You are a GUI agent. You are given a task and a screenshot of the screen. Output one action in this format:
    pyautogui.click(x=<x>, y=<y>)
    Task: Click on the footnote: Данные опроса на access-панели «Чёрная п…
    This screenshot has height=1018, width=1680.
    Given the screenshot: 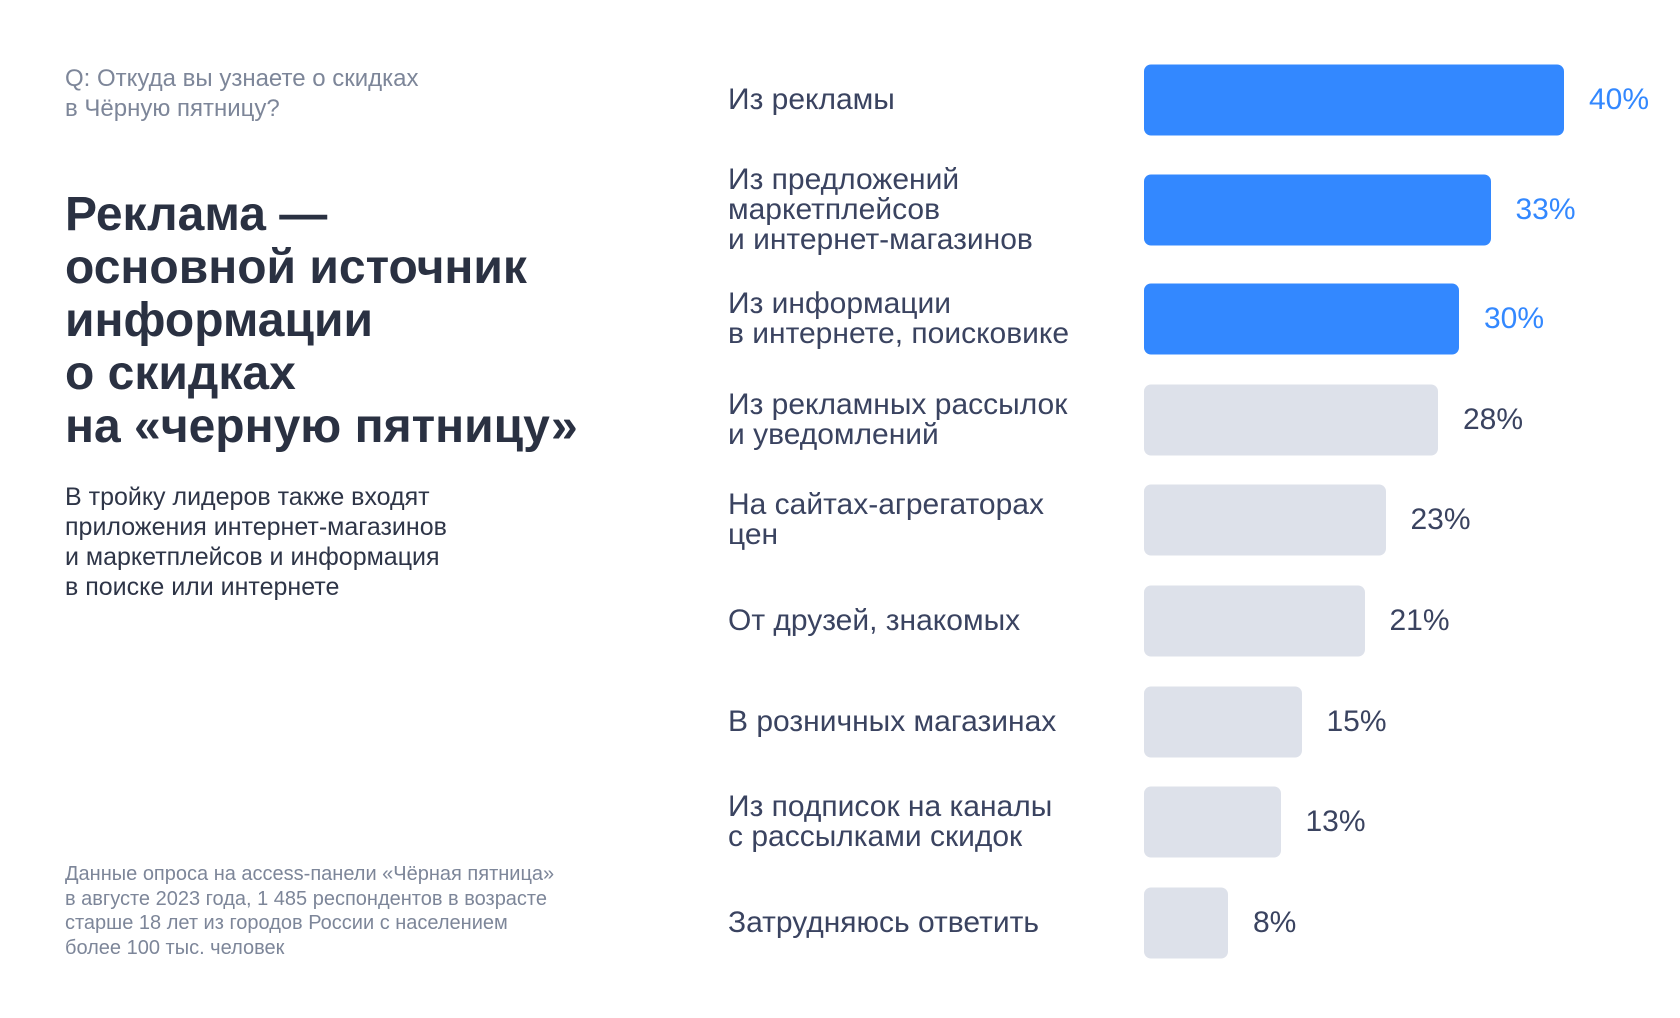 What is the action you would take?
    pyautogui.click(x=310, y=911)
    